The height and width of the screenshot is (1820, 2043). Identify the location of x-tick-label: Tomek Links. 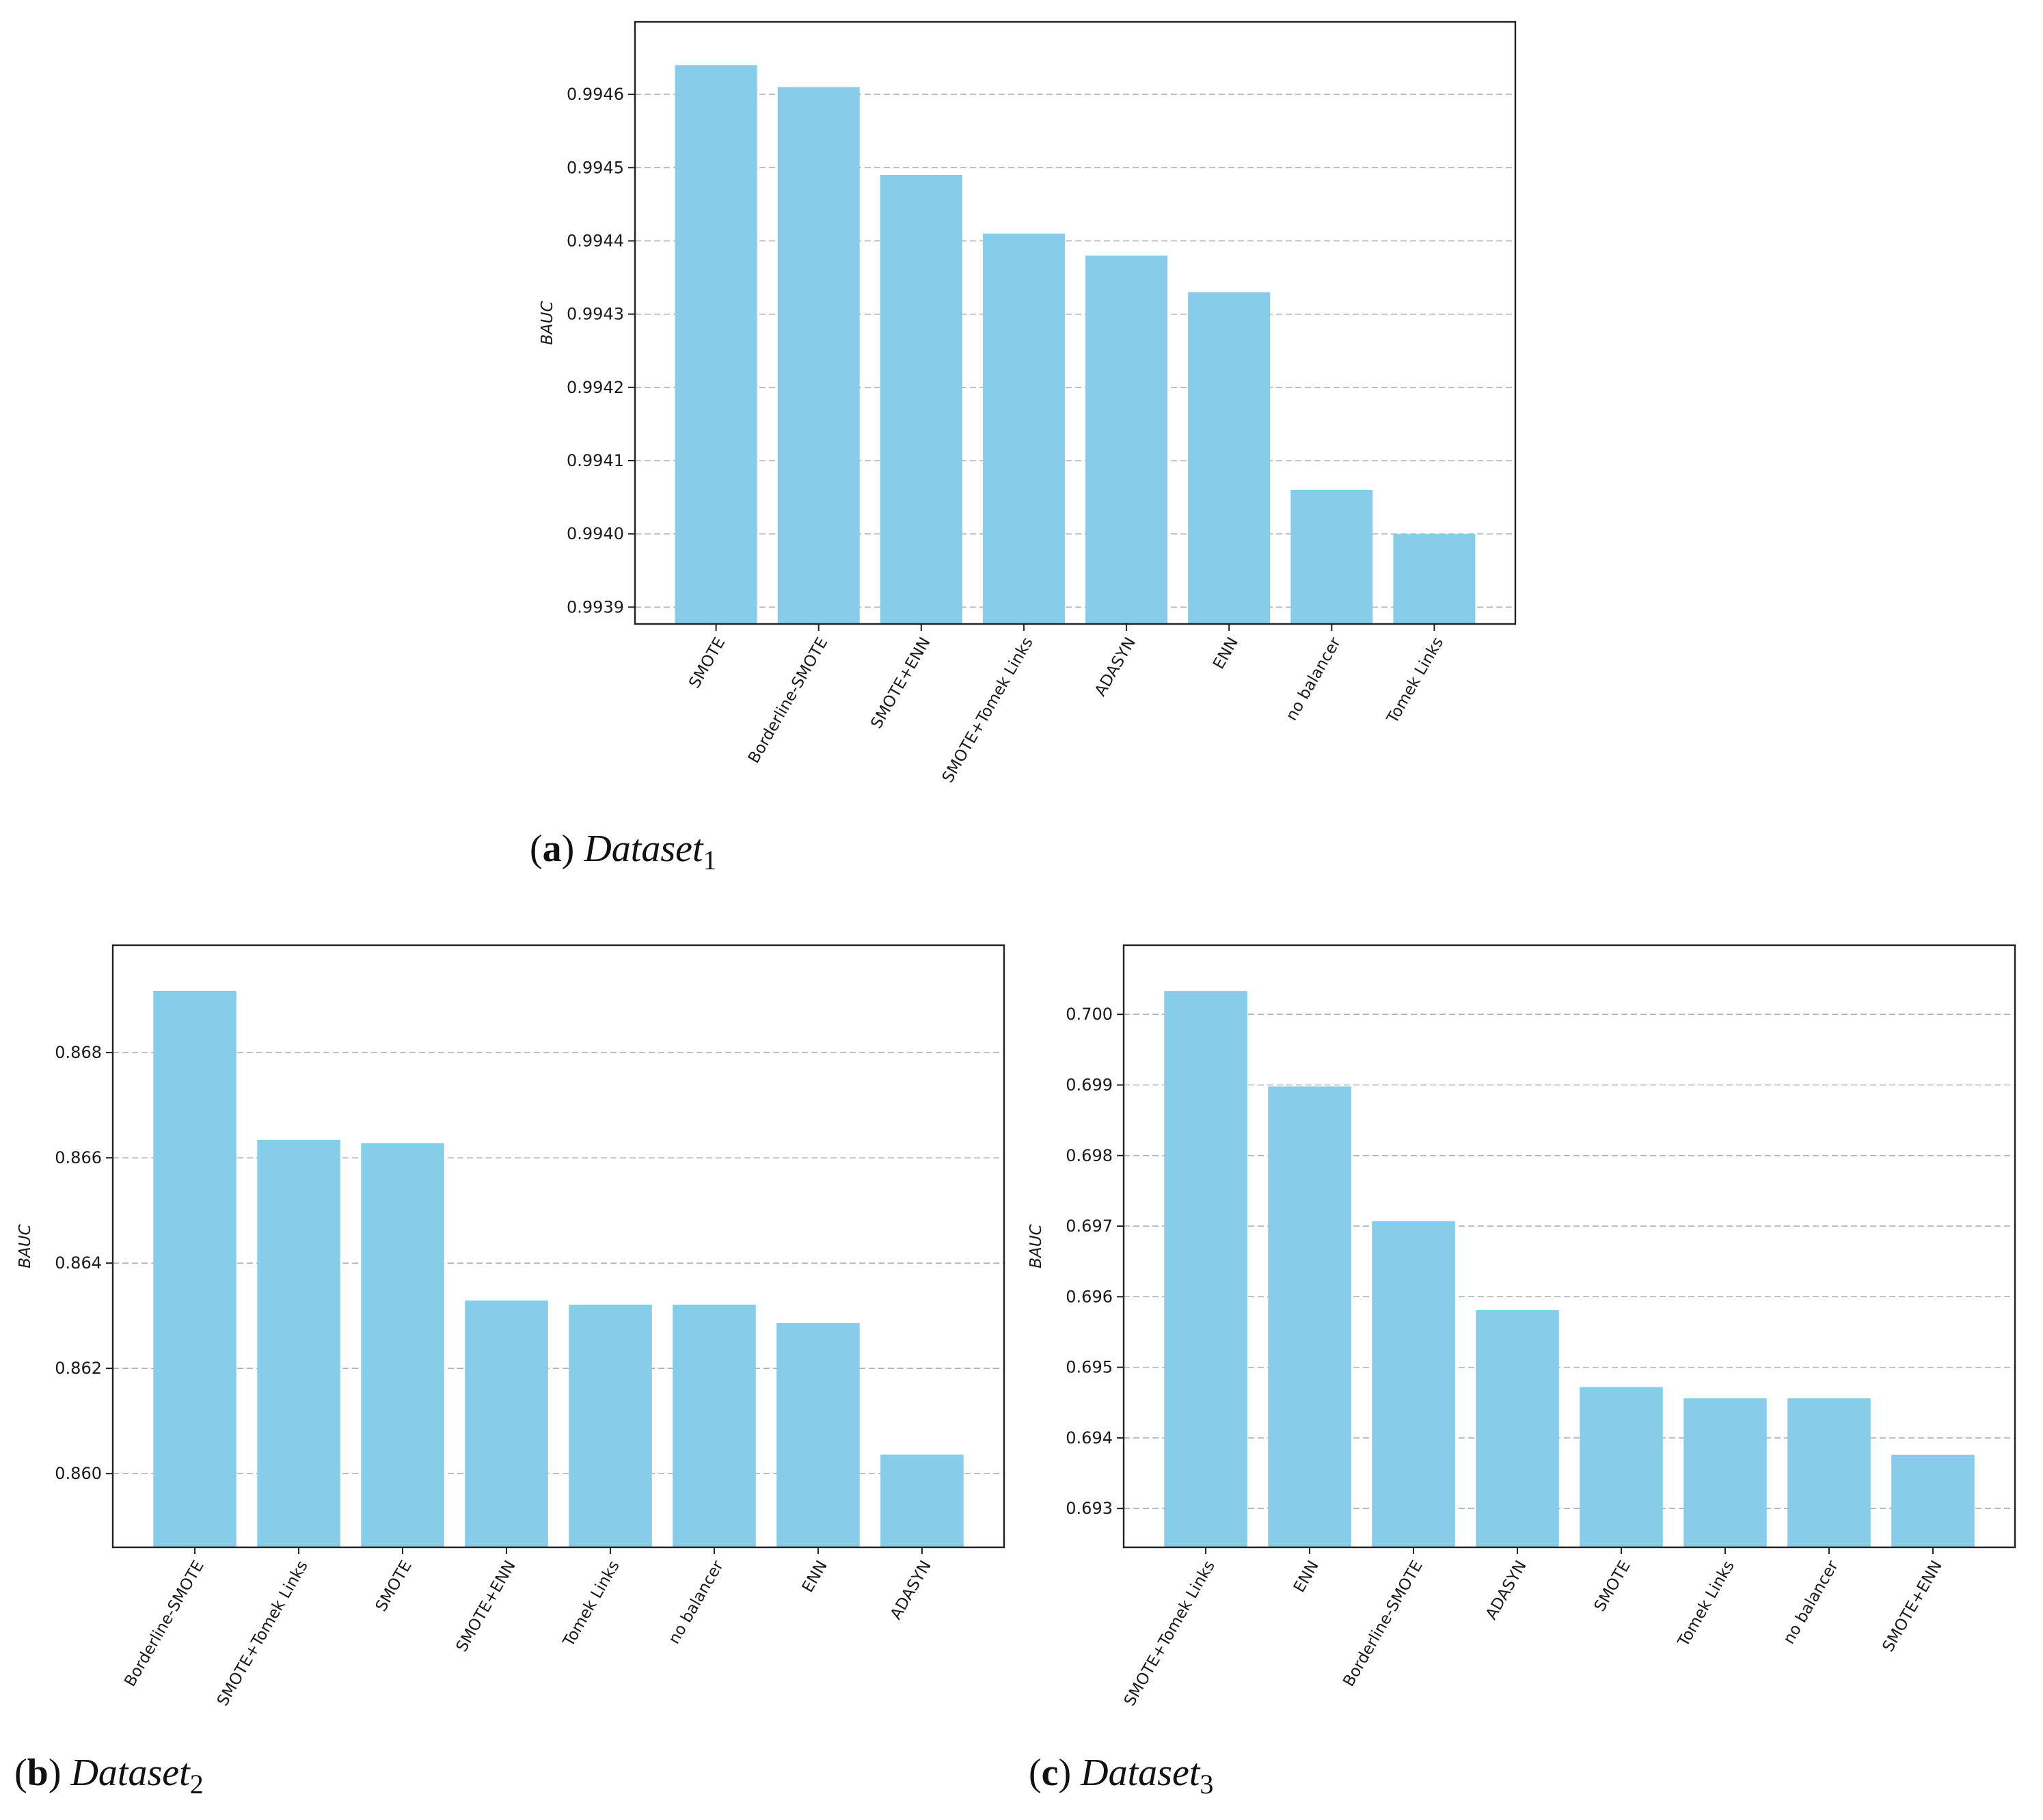
(1706, 1604).